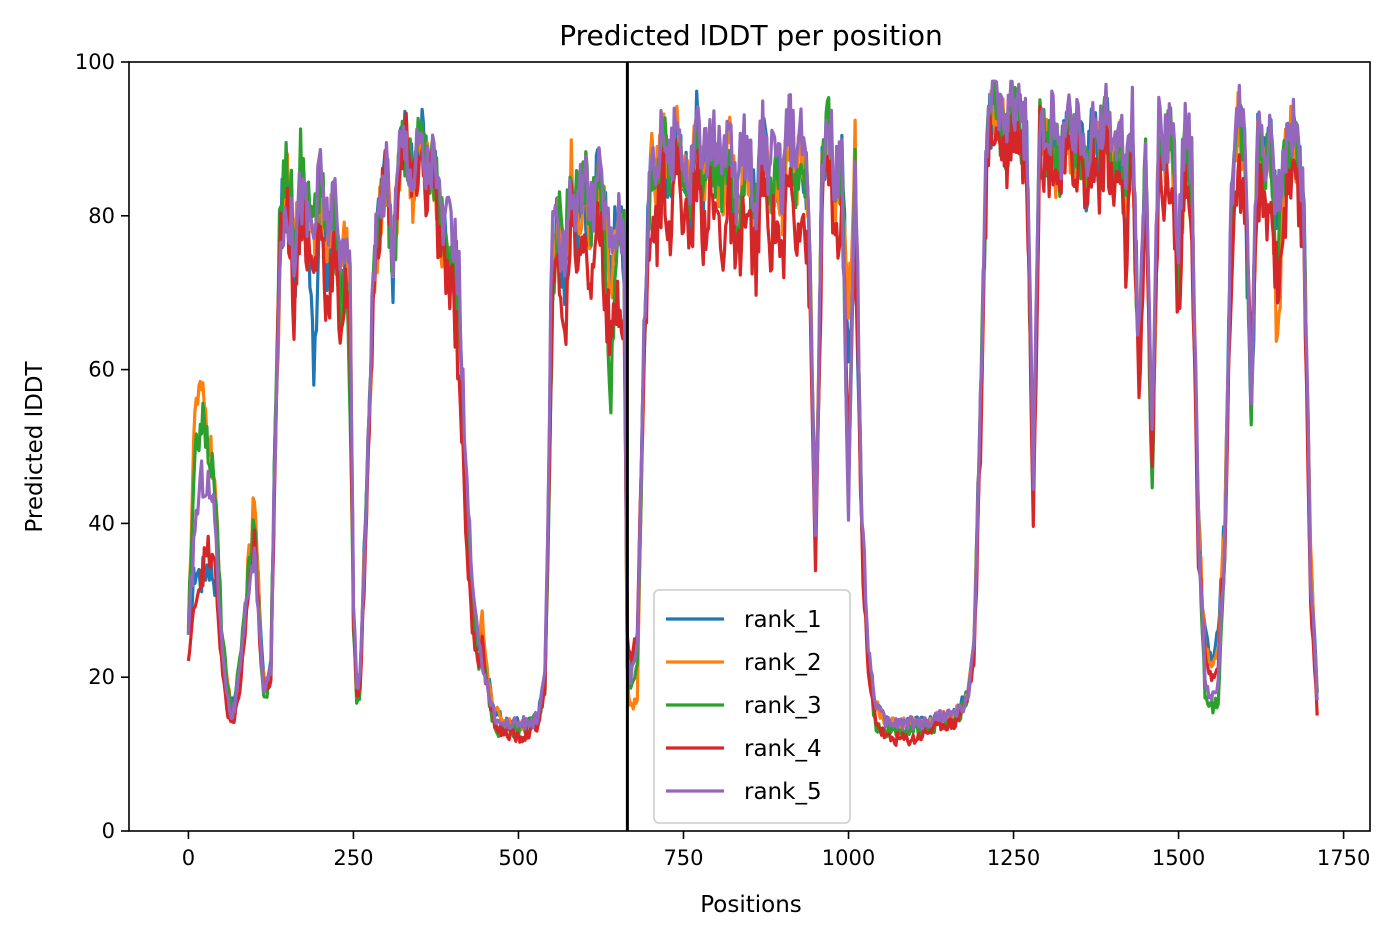 Image resolution: width=1397 pixels, height=939 pixels. What do you see at coordinates (783, 792) in the screenshot?
I see `legend-label-rank_5: rank_5` at bounding box center [783, 792].